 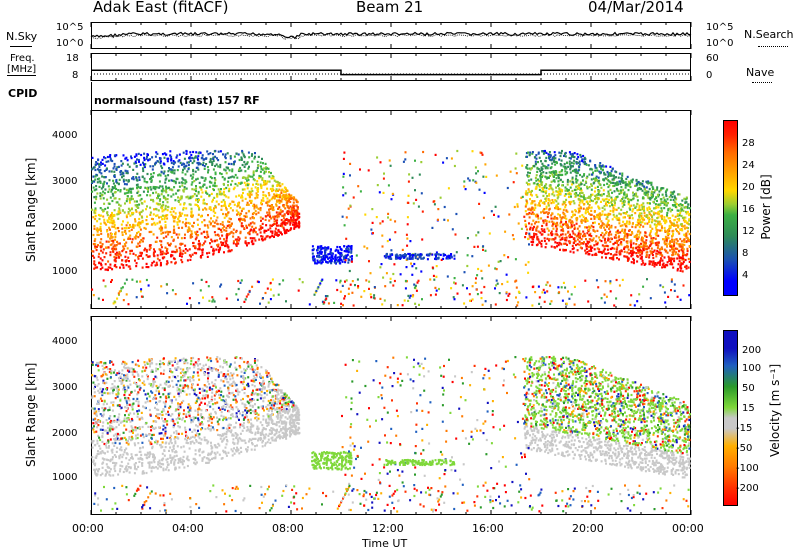 What do you see at coordinates (748, 231) in the screenshot?
I see `power-cb-tick-12: 12` at bounding box center [748, 231].